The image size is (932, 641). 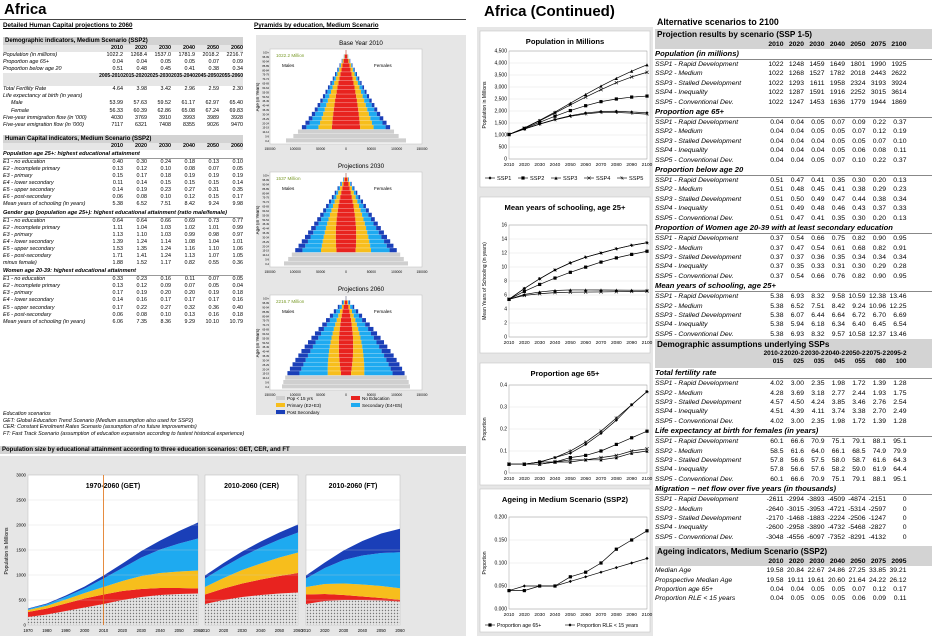 I want to click on proj-row-value: 0.54, so click(x=794, y=276).